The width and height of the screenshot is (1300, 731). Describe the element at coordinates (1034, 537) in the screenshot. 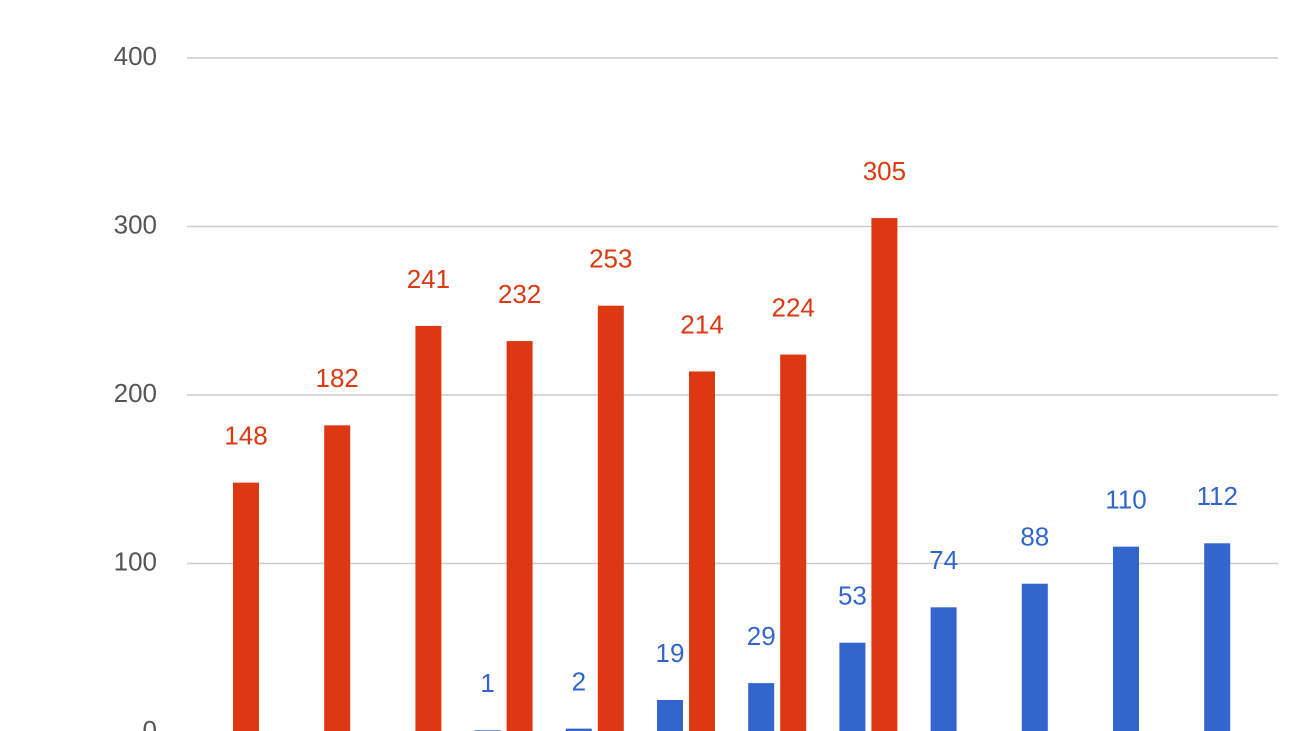

I see `data-label: 88` at that location.